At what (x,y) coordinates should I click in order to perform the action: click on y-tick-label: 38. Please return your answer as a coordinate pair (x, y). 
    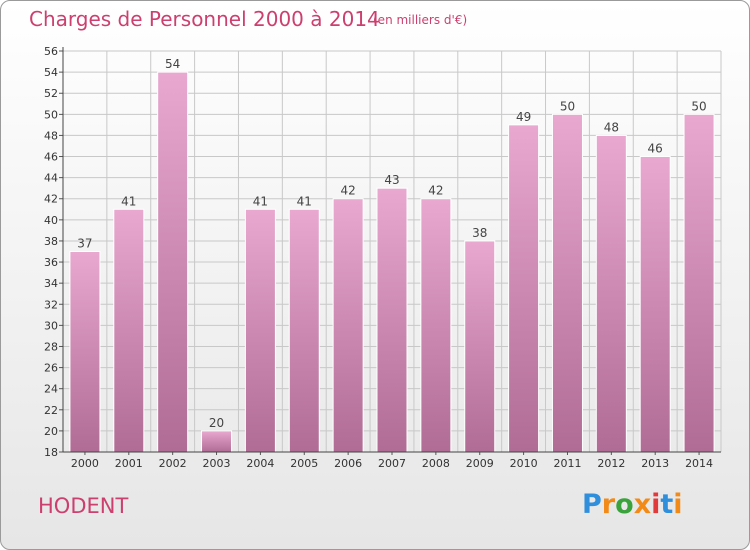
    Looking at the image, I should click on (51, 241).